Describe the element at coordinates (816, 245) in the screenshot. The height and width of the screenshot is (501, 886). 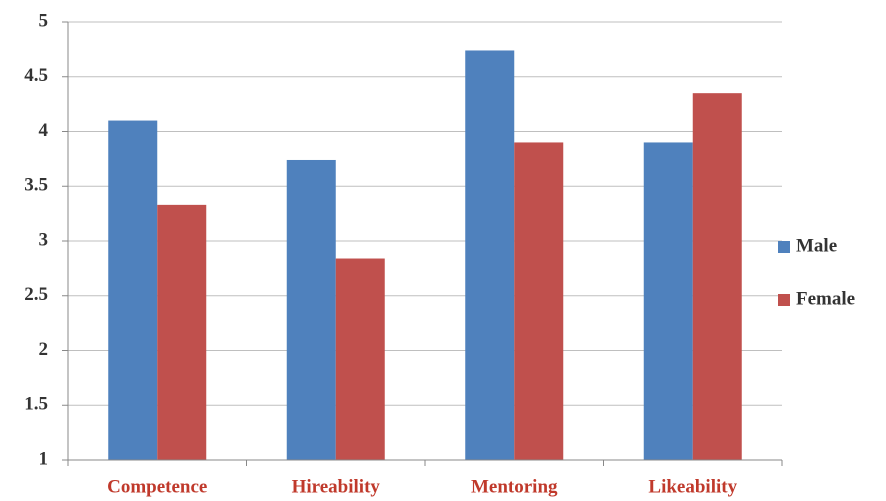
I see `legend-label: Male` at that location.